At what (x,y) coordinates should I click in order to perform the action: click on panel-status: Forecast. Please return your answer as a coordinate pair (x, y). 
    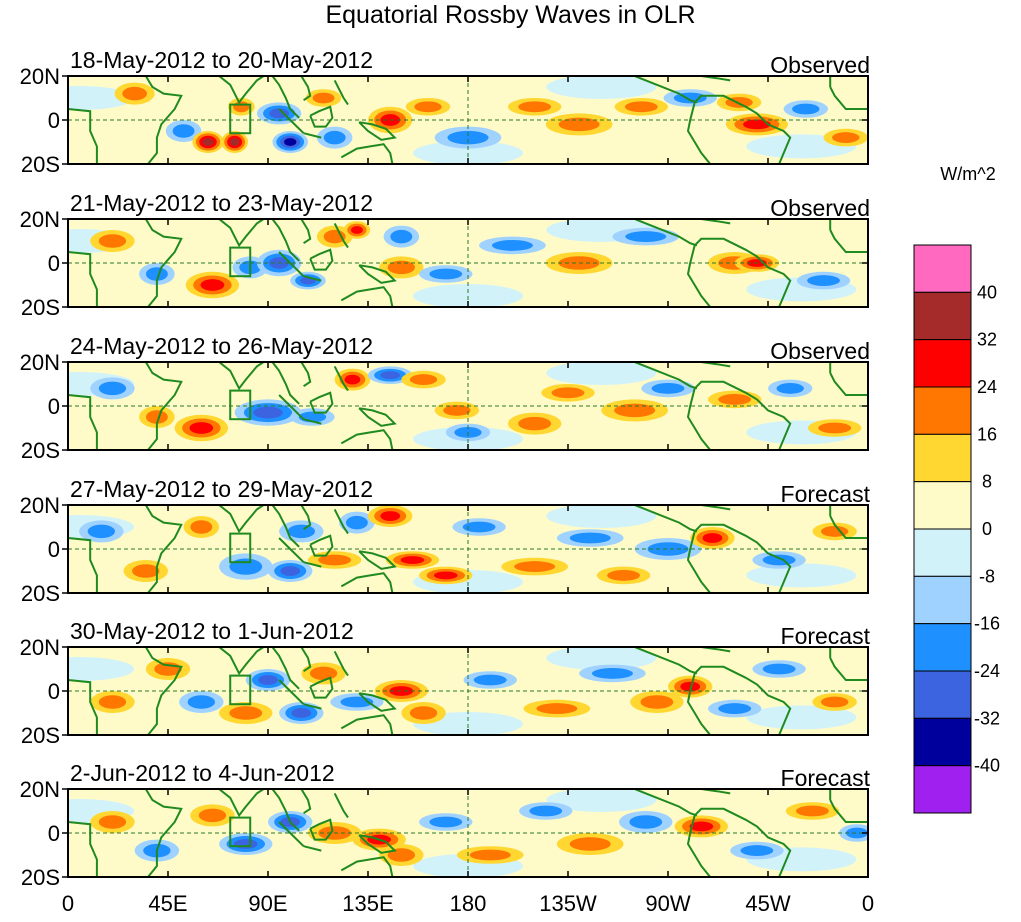
    Looking at the image, I should click on (826, 494).